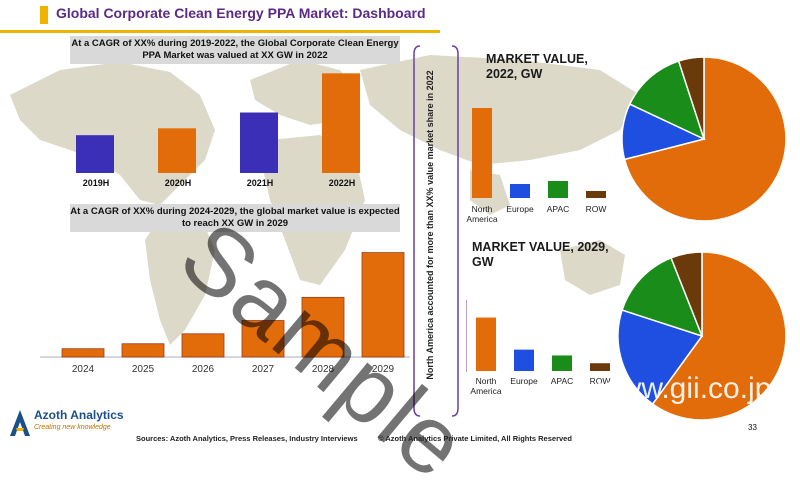 The height and width of the screenshot is (501, 800). Describe the element at coordinates (667, 100) in the screenshot. I see `pie-2022-slice-apac` at that location.